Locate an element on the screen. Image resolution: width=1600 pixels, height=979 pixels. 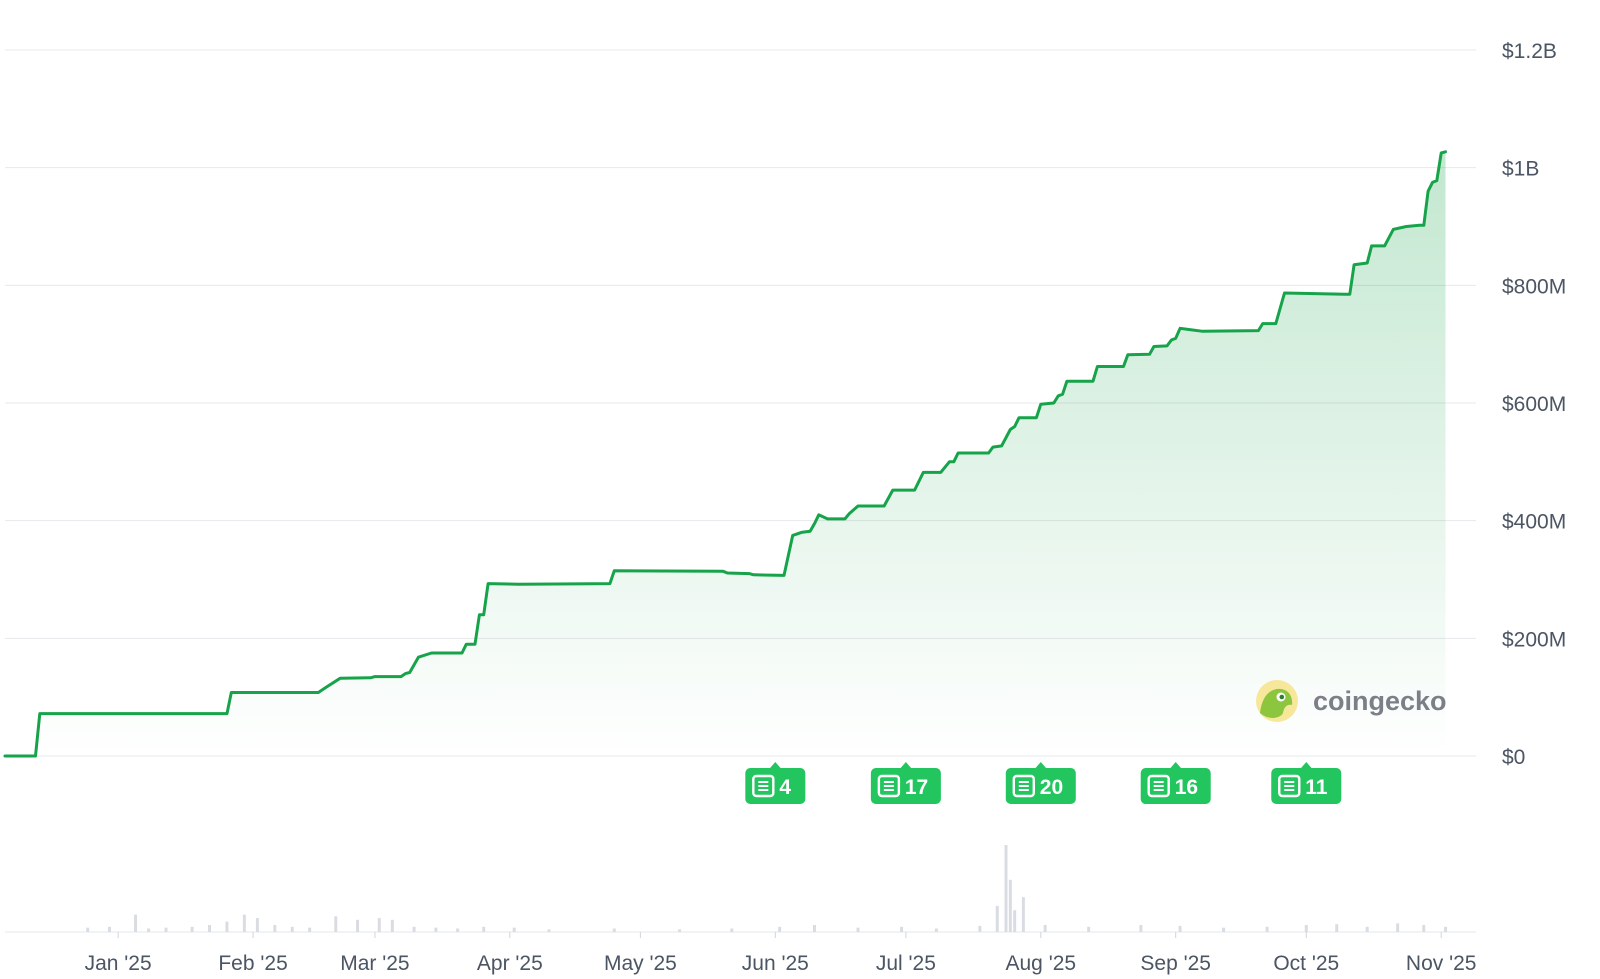
y-axis: $1.2B $1B $800M $600M $400M $200M $0 is located at coordinates (1534, 404).